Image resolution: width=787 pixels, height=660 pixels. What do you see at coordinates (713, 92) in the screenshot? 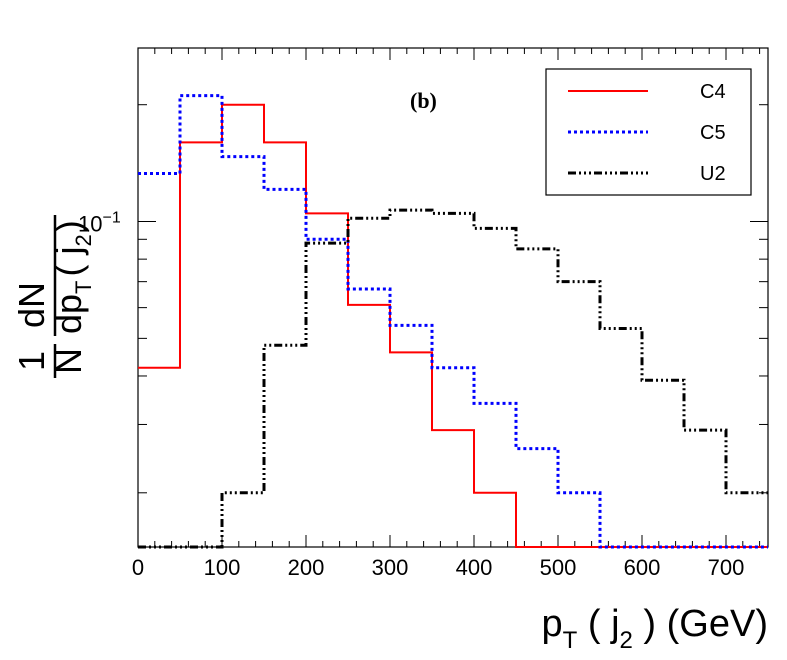
I see `legend-label-c4: C4` at bounding box center [713, 92].